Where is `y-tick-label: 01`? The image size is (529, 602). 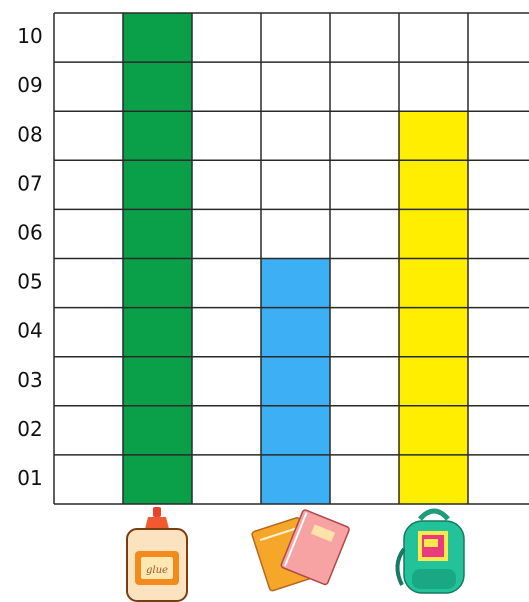
y-tick-label: 01 is located at coordinates (29, 478).